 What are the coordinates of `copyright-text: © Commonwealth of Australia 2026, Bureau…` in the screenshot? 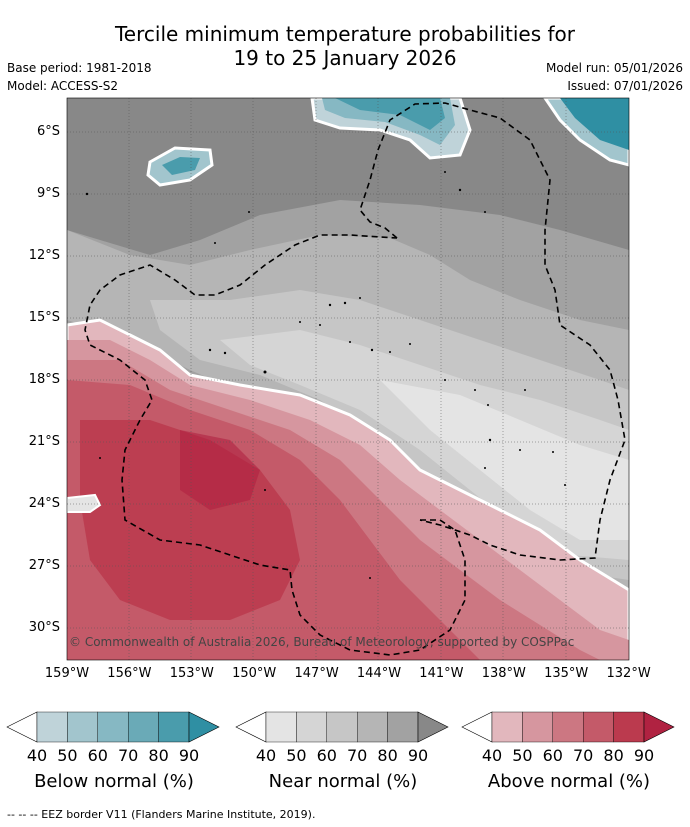 It's located at (321, 642).